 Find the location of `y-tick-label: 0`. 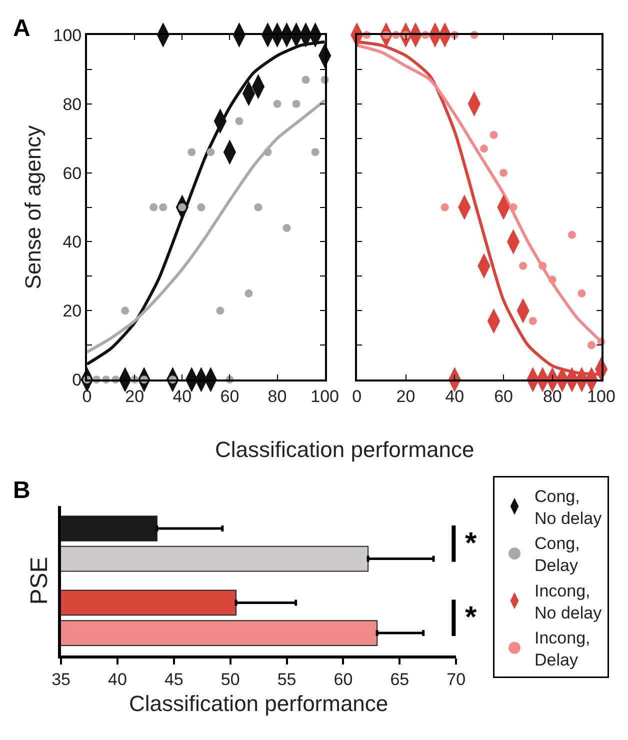

y-tick-label: 0 is located at coordinates (77, 380).